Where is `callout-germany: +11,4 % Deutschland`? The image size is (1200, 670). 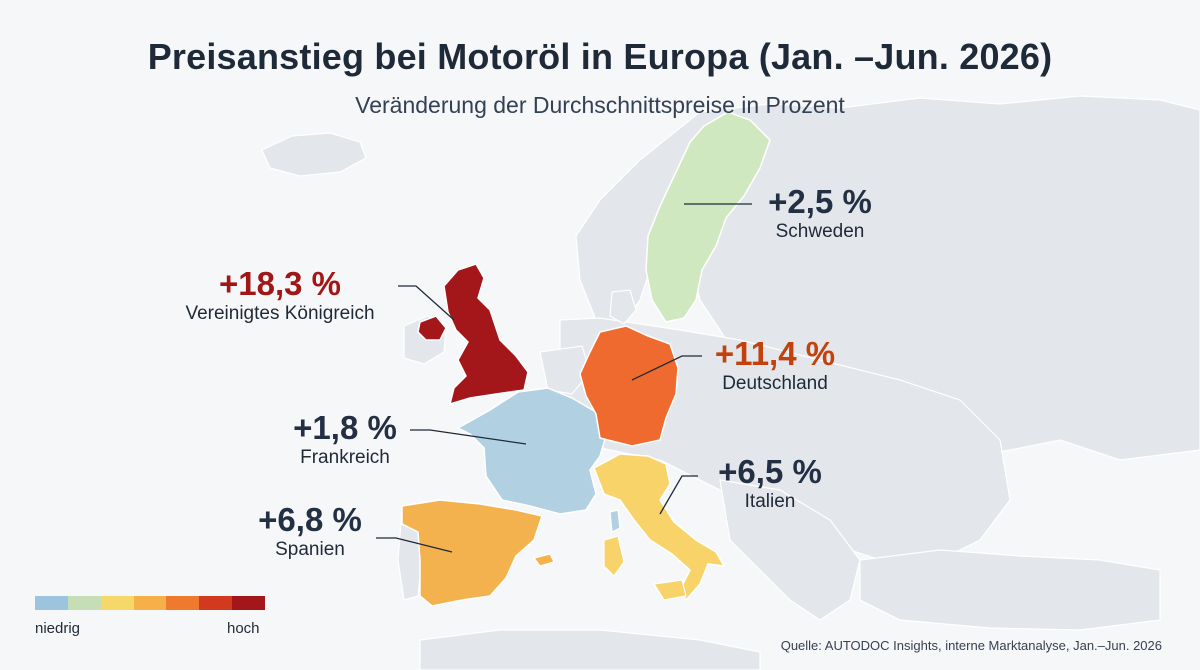 callout-germany: +11,4 % Deutschland is located at coordinates (775, 366).